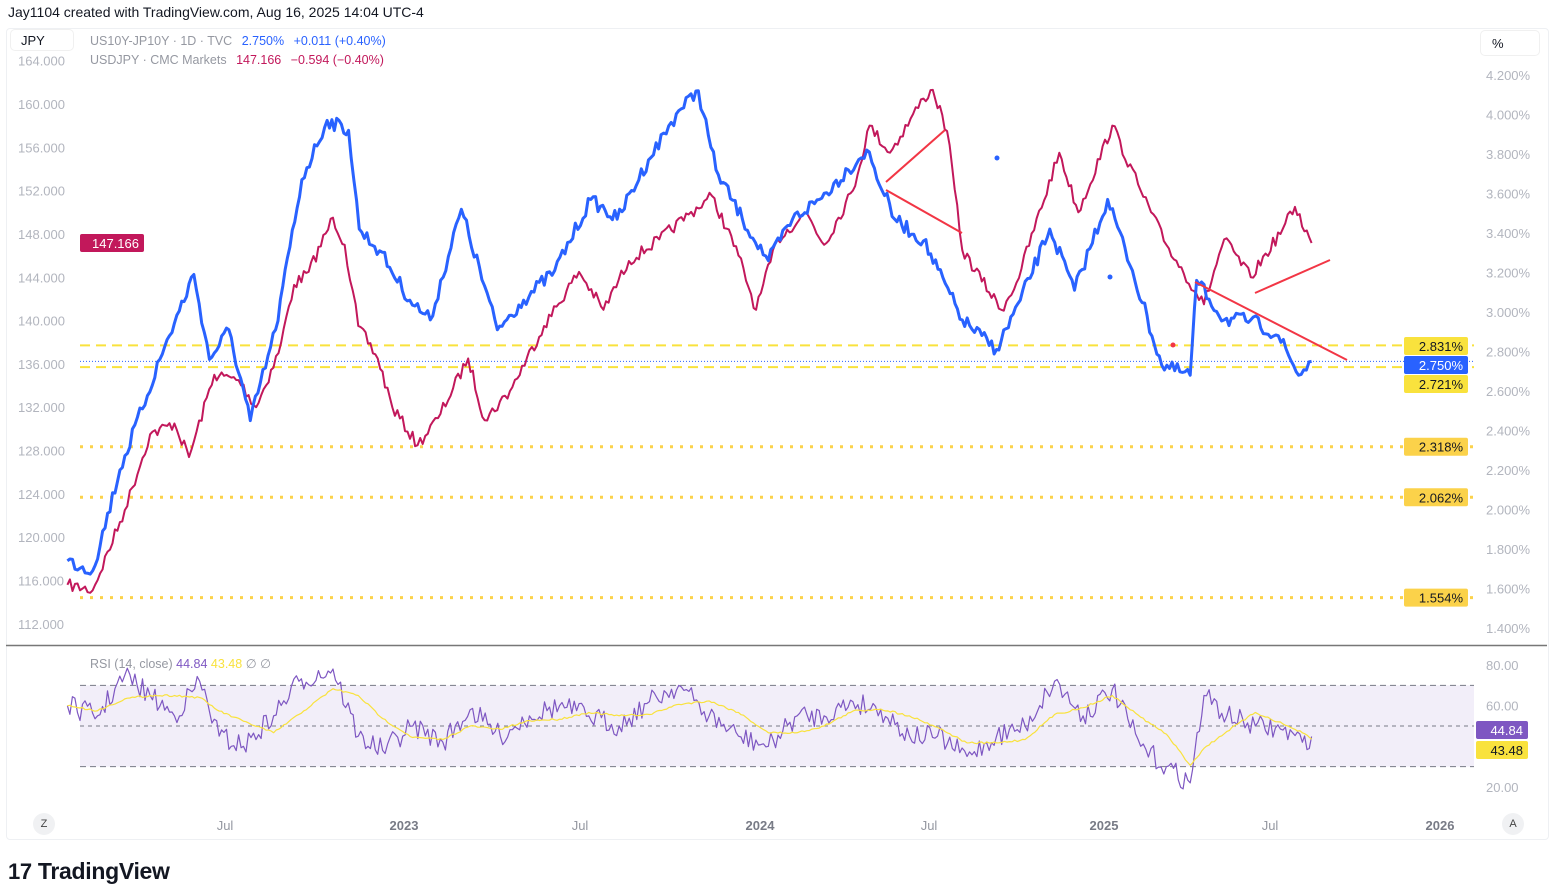 This screenshot has height=892, width=1551. I want to click on legend-symbol: USDJPY · CMC Markets, so click(158, 60).